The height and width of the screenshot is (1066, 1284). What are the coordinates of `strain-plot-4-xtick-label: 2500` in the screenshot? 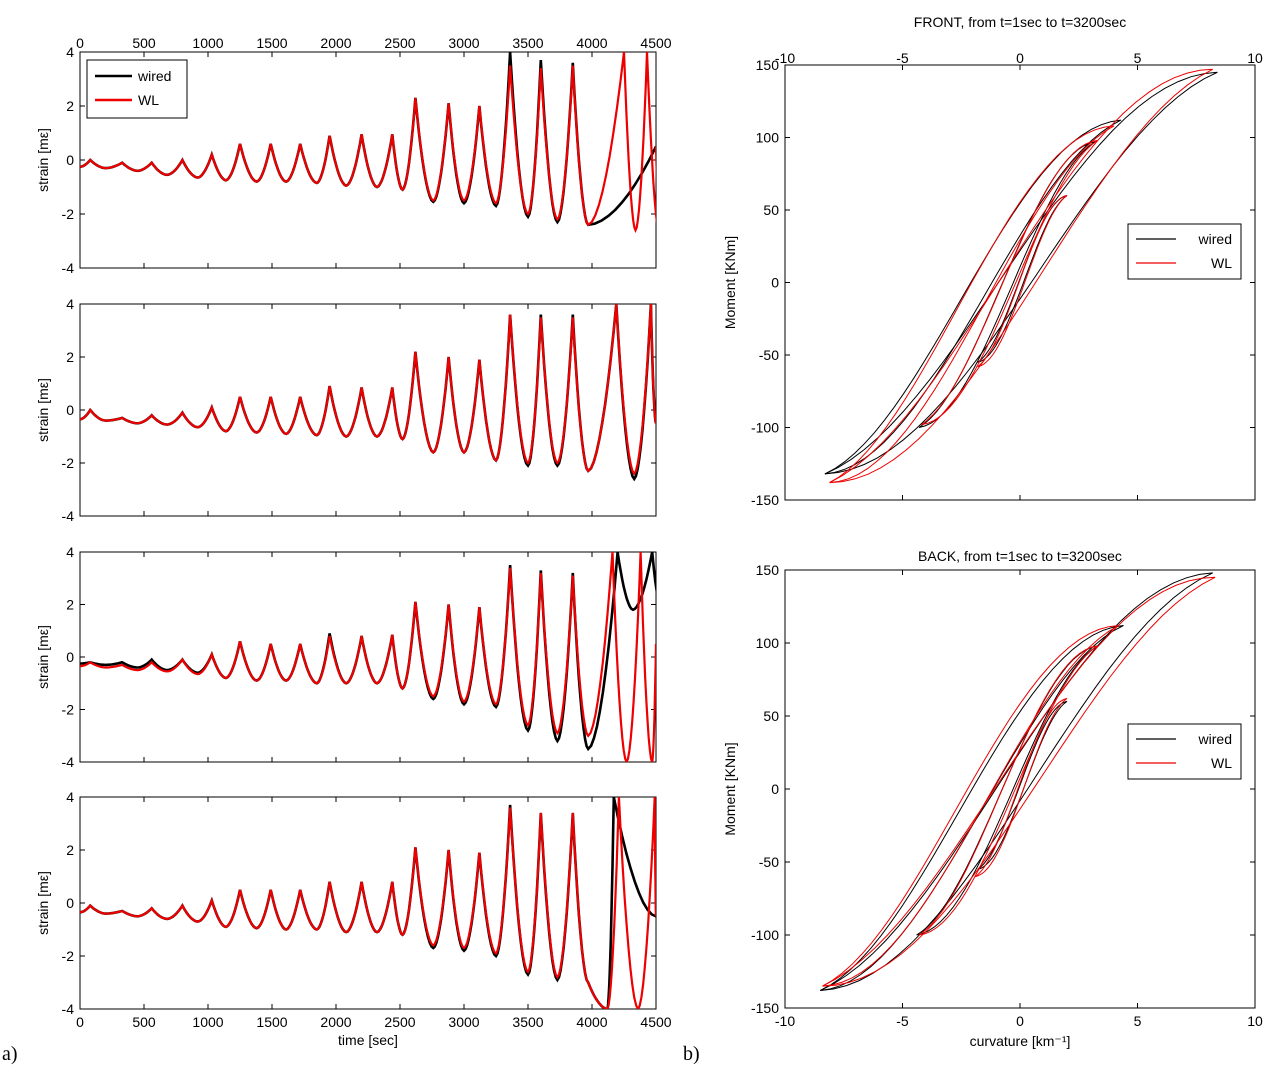 It's located at (399, 1022).